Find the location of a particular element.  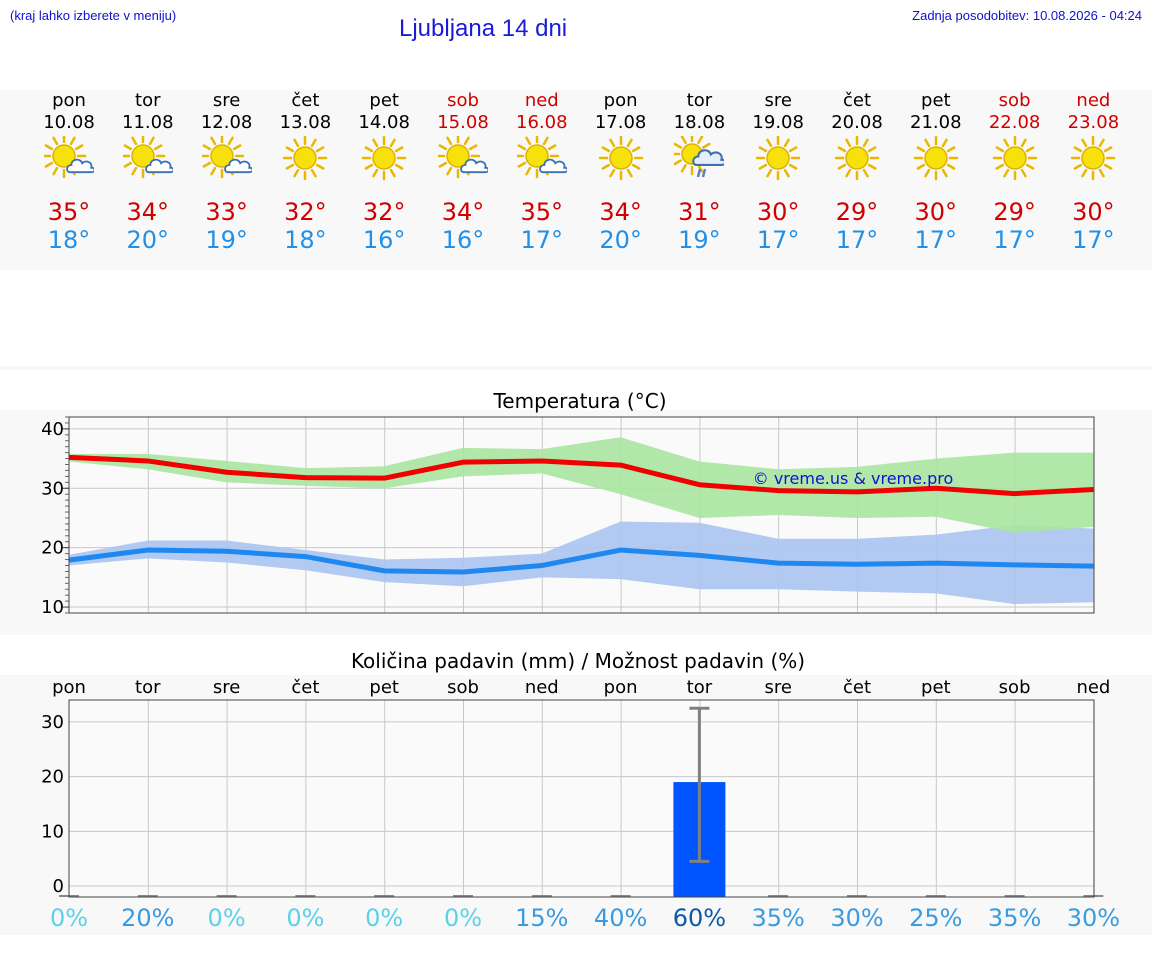

max-temp-range-band is located at coordinates (581, 485).